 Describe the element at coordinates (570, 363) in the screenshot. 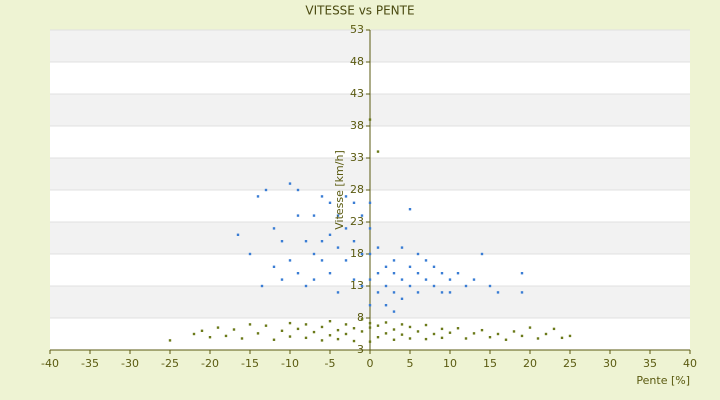

I see `x-tick-label: 25` at that location.